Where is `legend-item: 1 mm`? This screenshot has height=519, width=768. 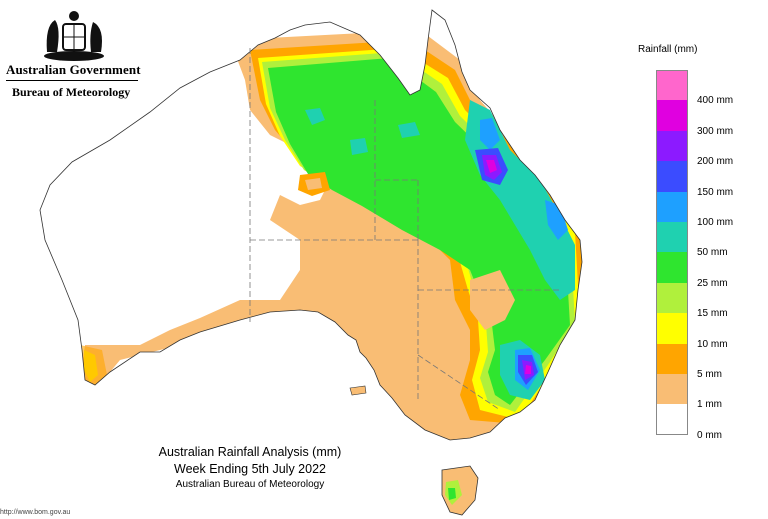 legend-item: 1 mm is located at coordinates (711, 391).